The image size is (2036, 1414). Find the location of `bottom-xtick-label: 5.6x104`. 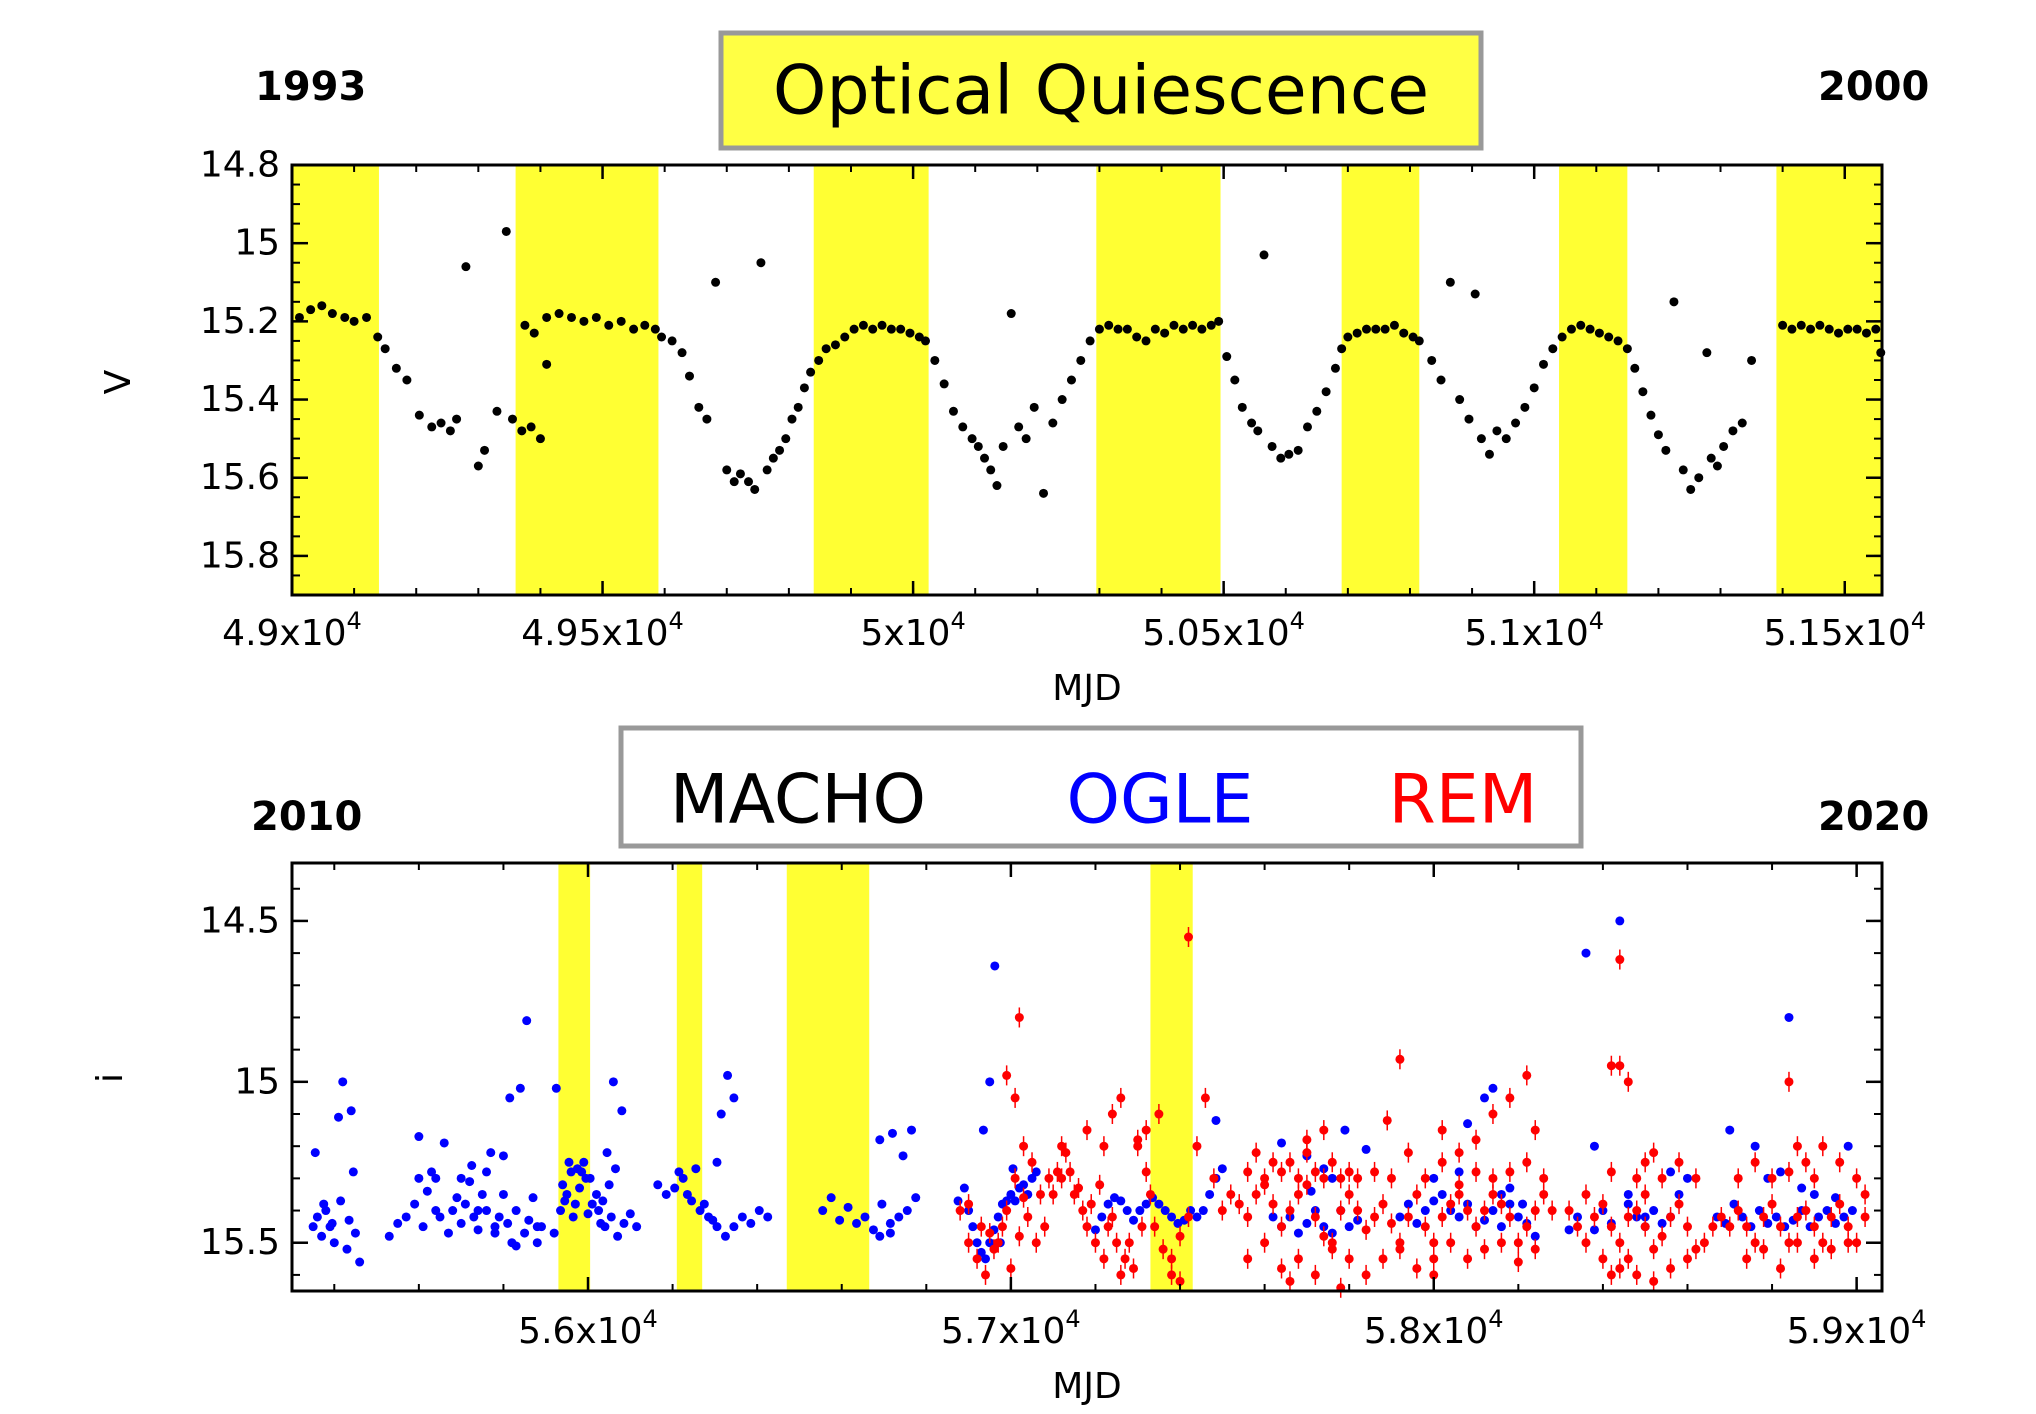

bottom-xtick-label: 5.6x104 is located at coordinates (588, 1328).